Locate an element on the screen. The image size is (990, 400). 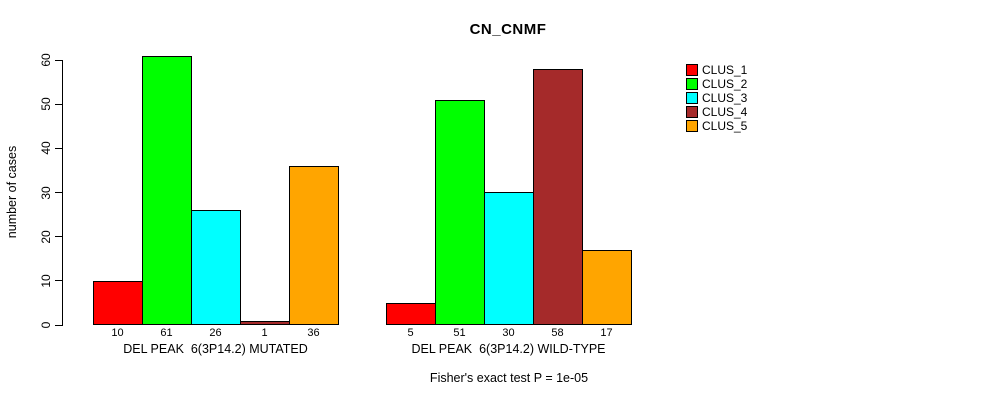
bar-clus_3-group1 is located at coordinates (216, 267).